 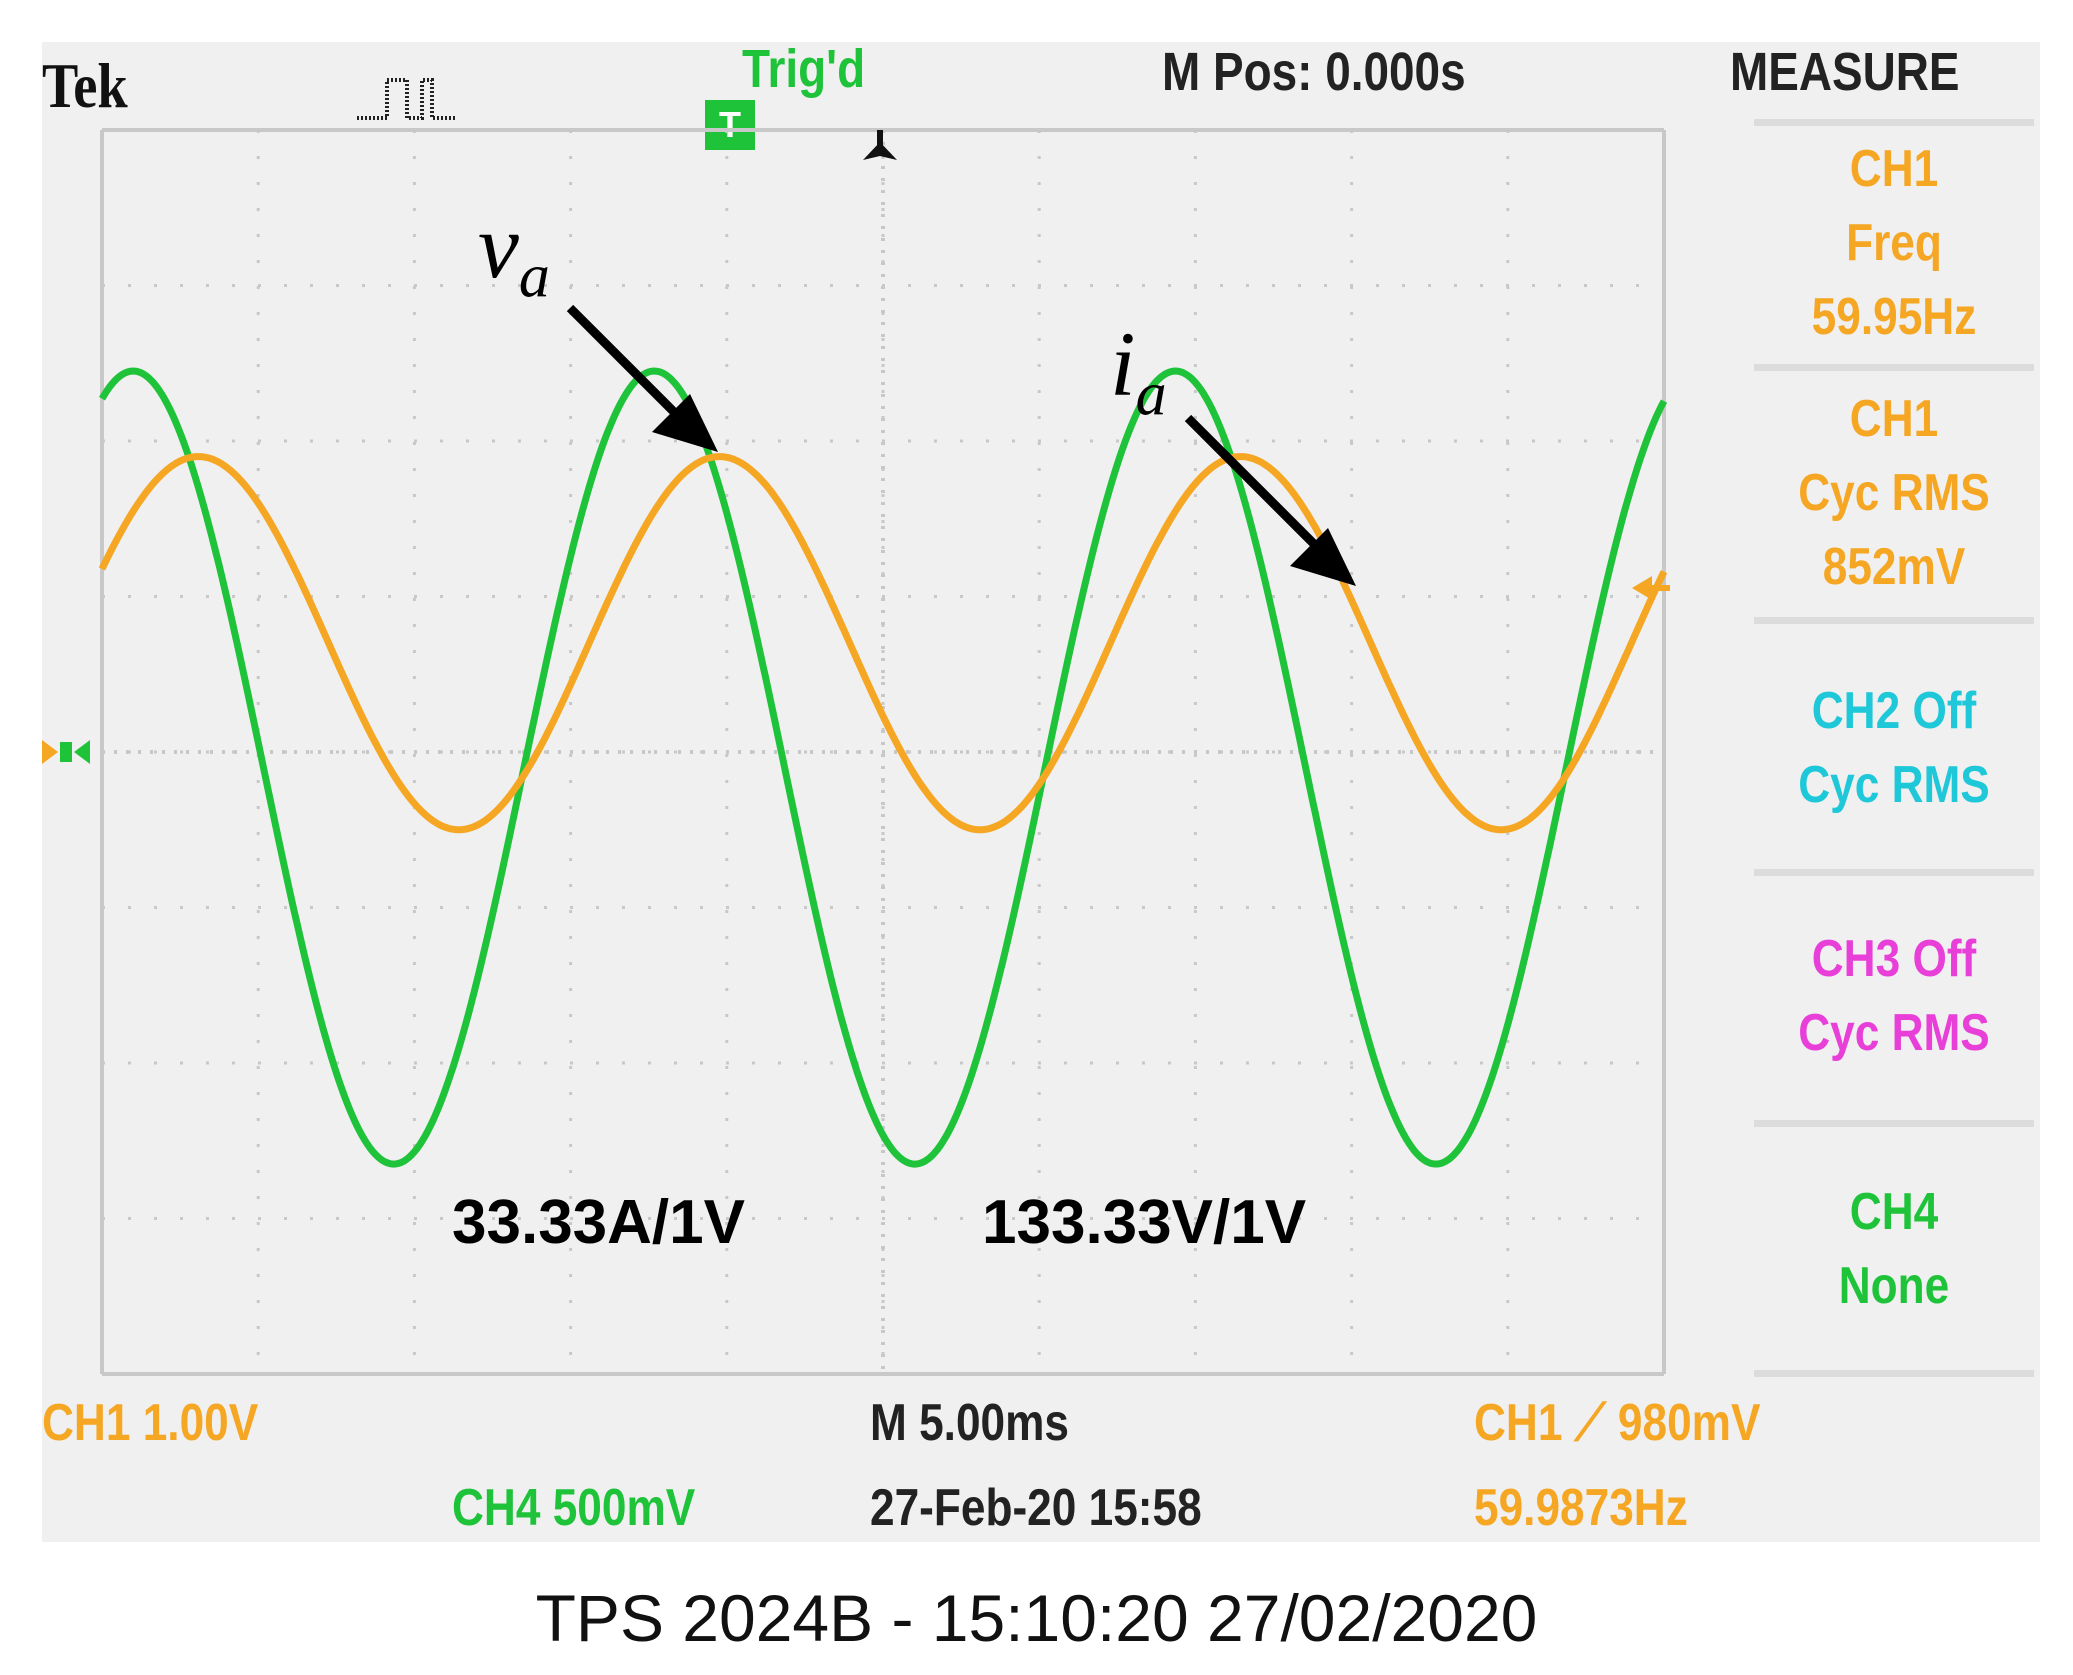 What do you see at coordinates (1894, 748) in the screenshot?
I see `measure-item-ch2: CH2 Off Cyc RMS` at bounding box center [1894, 748].